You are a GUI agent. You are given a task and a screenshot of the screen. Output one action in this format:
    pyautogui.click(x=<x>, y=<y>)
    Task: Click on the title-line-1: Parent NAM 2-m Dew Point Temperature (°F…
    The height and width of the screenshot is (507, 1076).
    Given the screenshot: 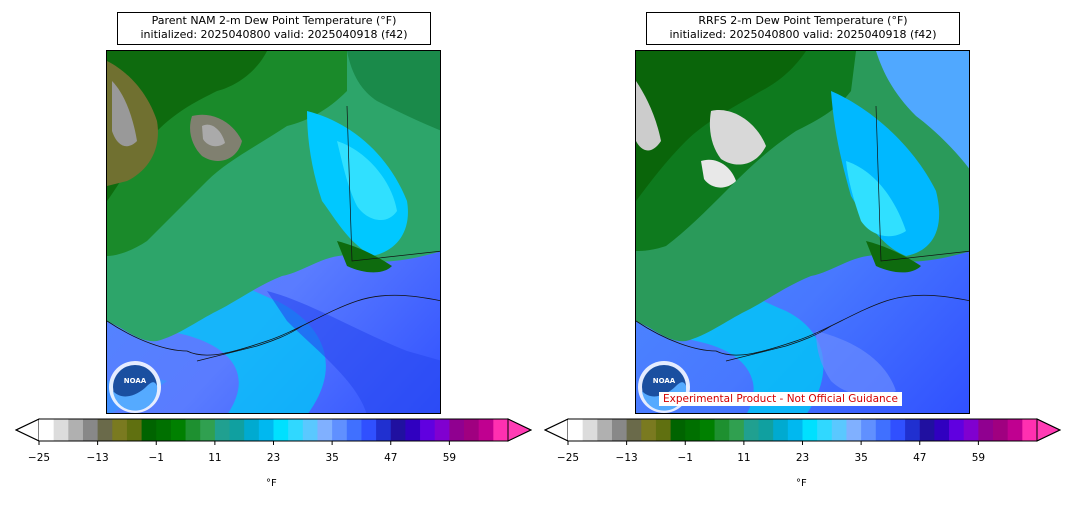 What is the action you would take?
    pyautogui.click(x=274, y=20)
    